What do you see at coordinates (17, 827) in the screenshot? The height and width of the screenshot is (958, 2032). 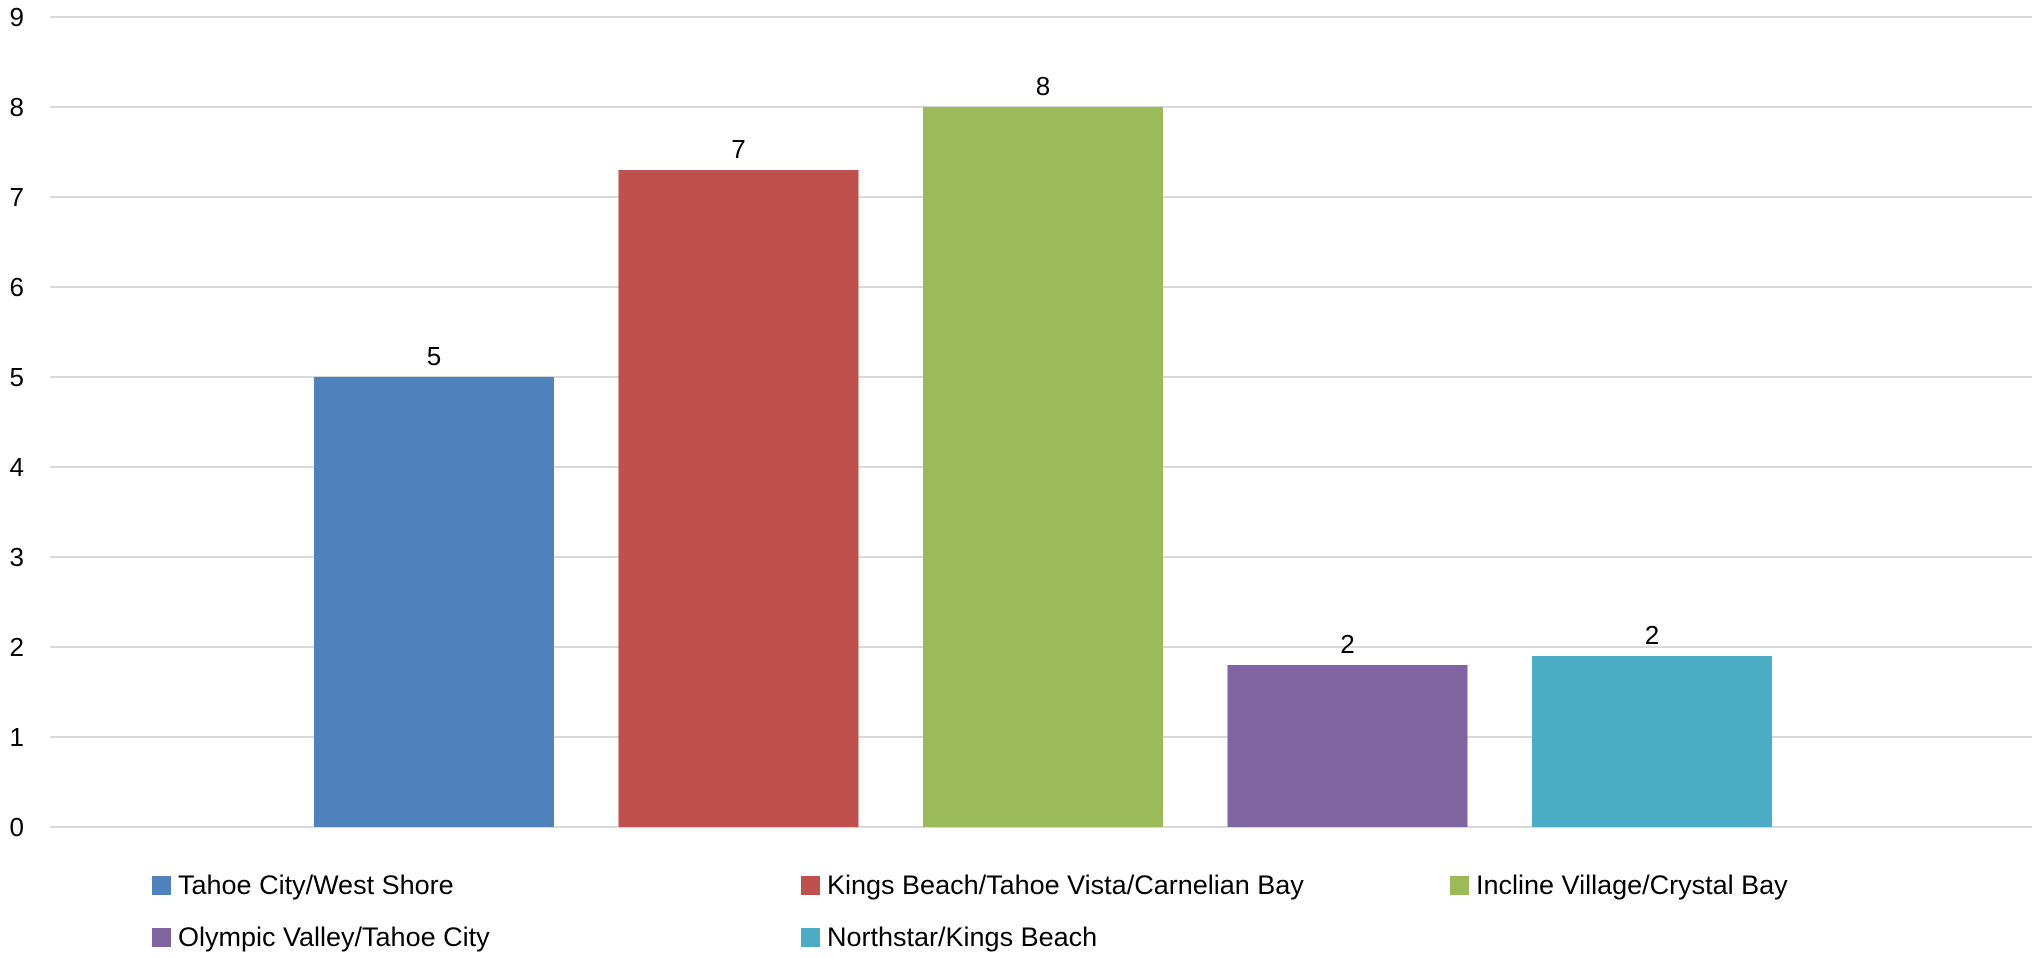 I see `y-tick-label: 0` at bounding box center [17, 827].